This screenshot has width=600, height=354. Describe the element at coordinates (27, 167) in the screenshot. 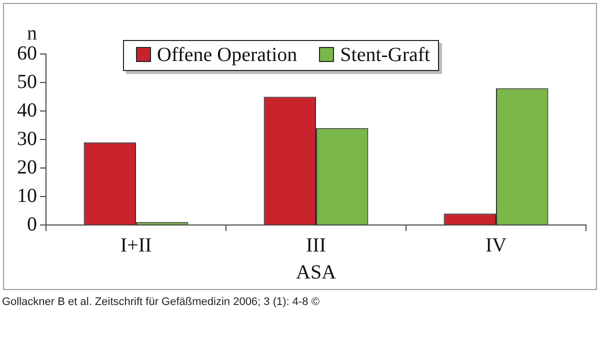

I see `y-tick-label: 20` at that location.